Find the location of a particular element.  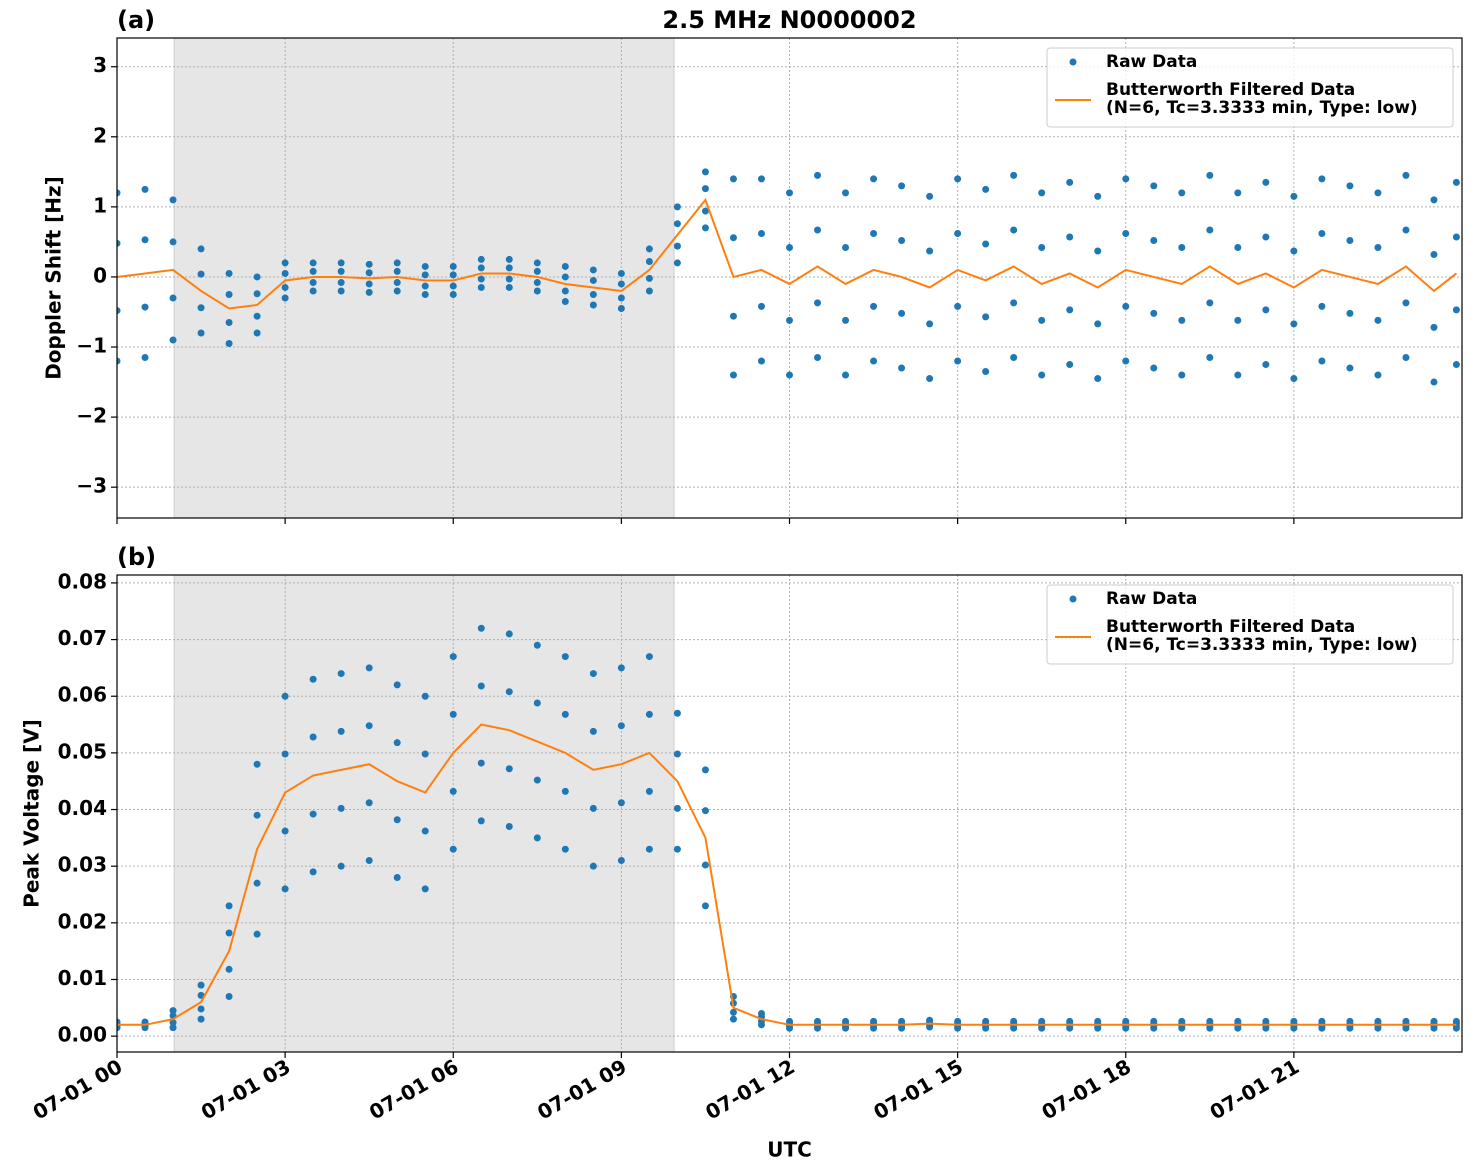

legend-label: Raw Data is located at coordinates (1151, 599).